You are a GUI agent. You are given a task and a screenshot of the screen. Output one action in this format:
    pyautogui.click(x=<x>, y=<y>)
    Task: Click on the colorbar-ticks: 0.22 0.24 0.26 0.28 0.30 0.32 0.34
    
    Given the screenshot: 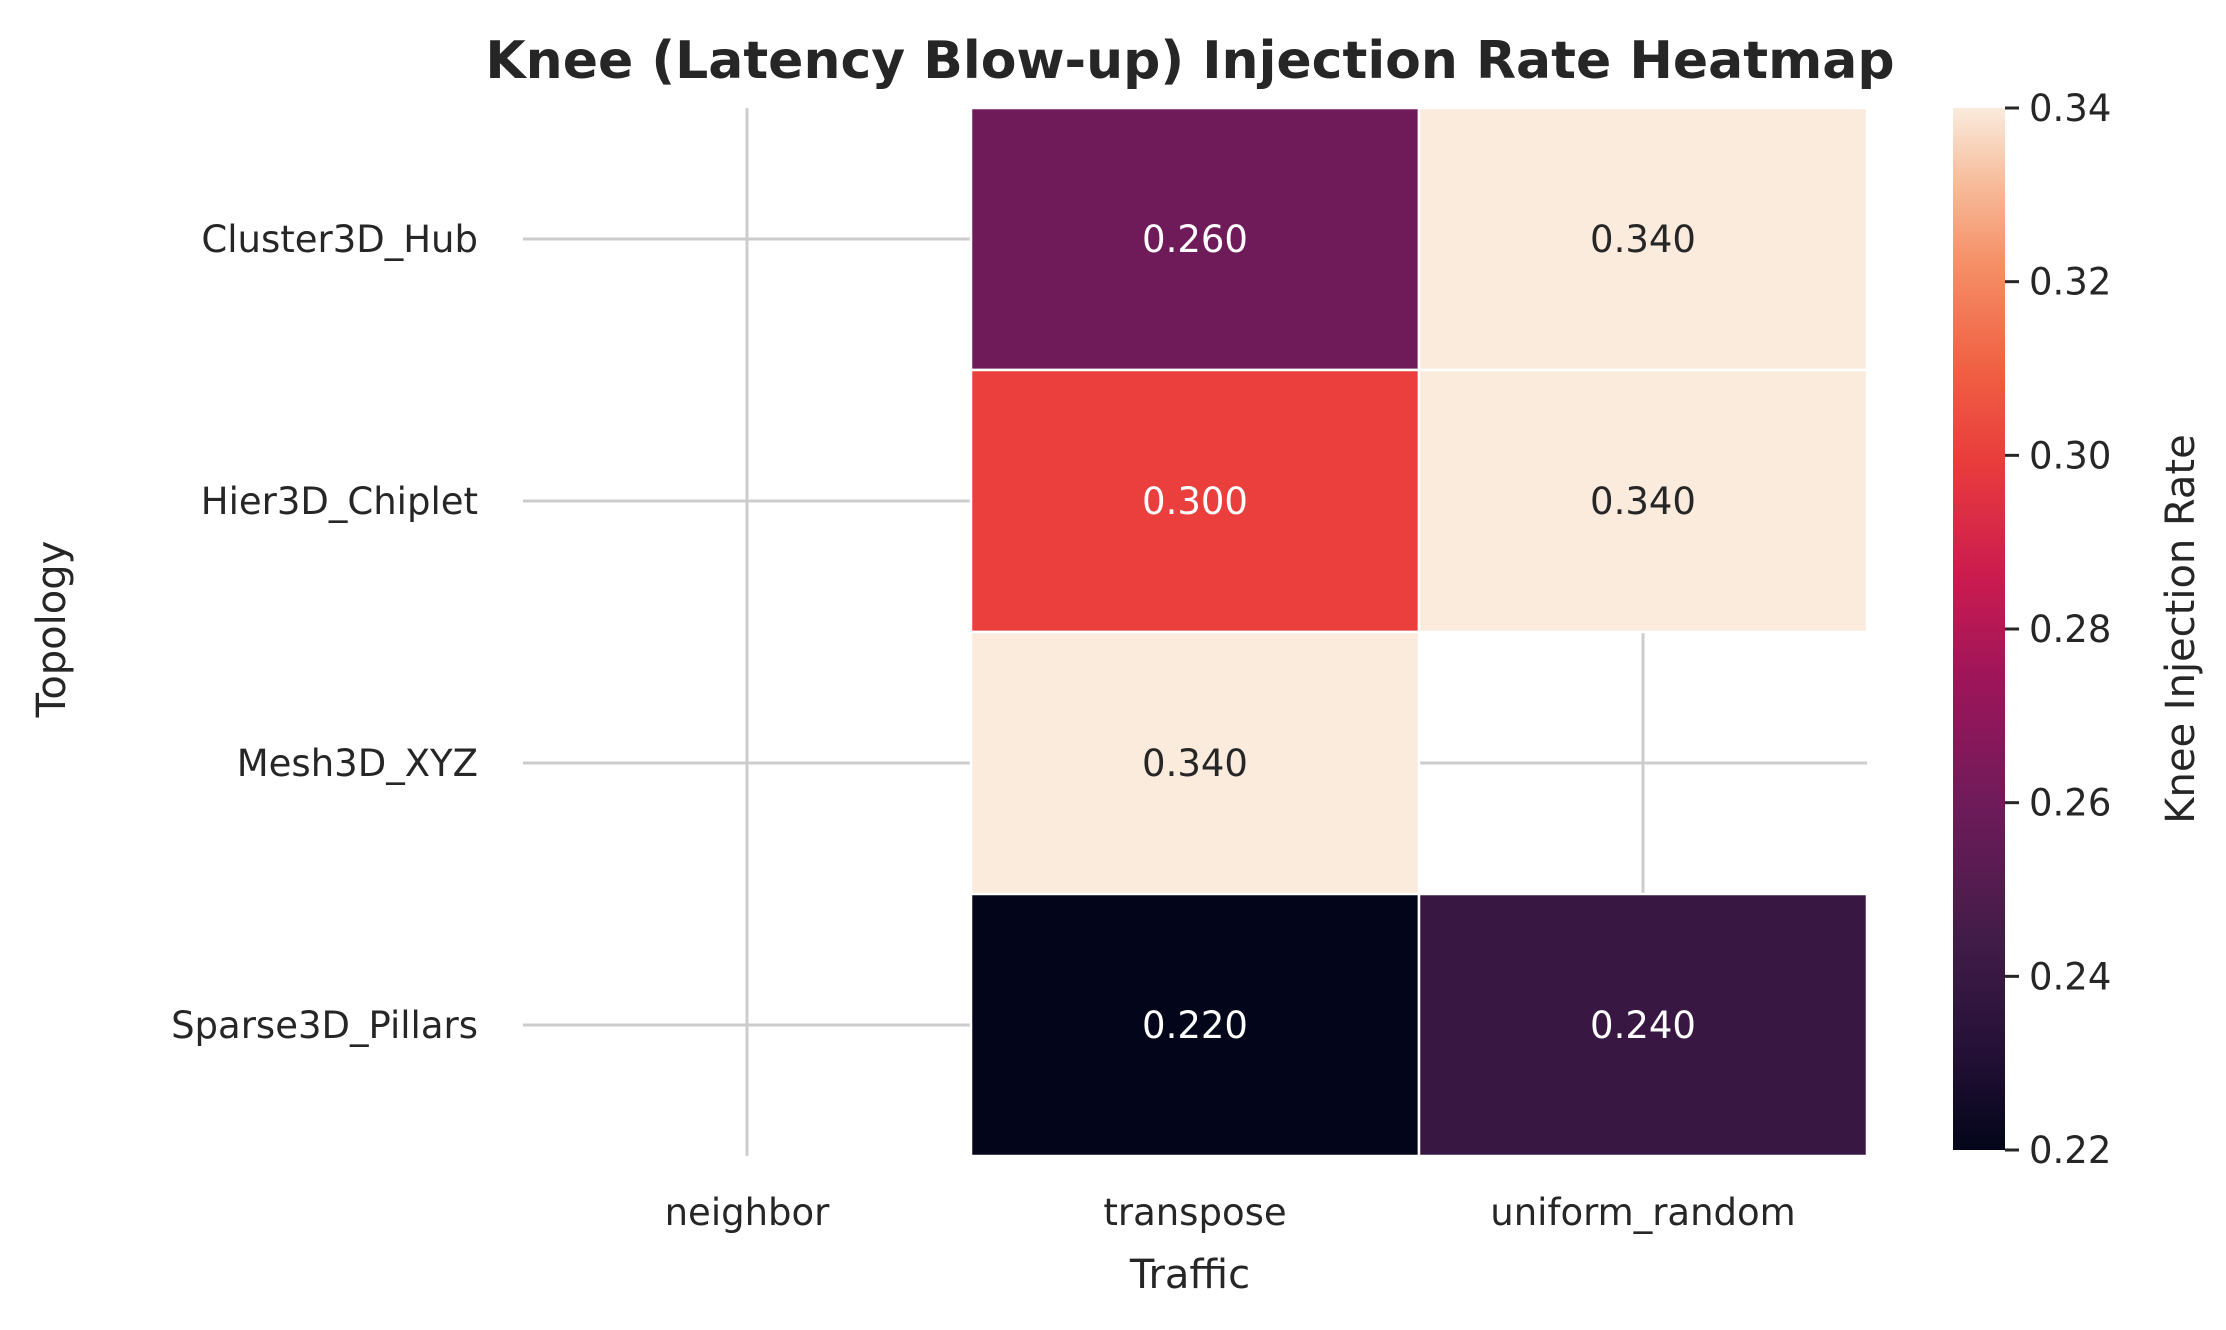 What is the action you would take?
    pyautogui.click(x=2058, y=629)
    